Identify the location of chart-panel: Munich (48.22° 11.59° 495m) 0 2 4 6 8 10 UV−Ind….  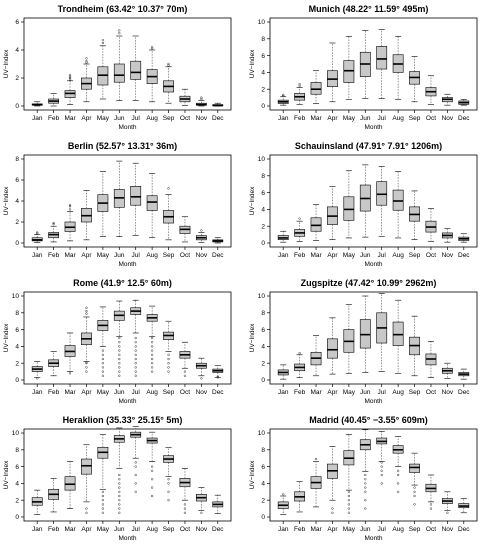
(363, 67).